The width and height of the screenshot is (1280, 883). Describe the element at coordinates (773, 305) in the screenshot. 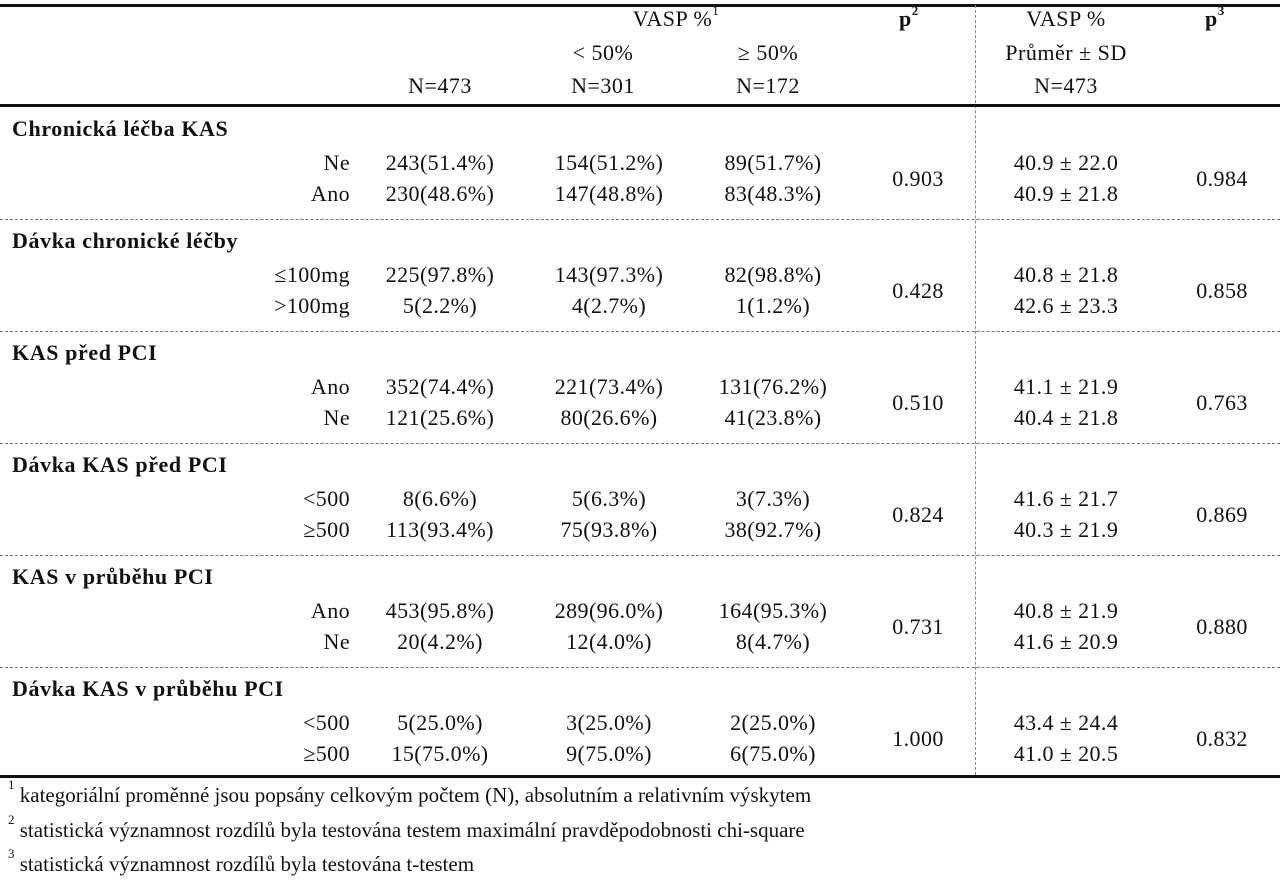

I see `cell-ge50: 1(1.2%)` at that location.